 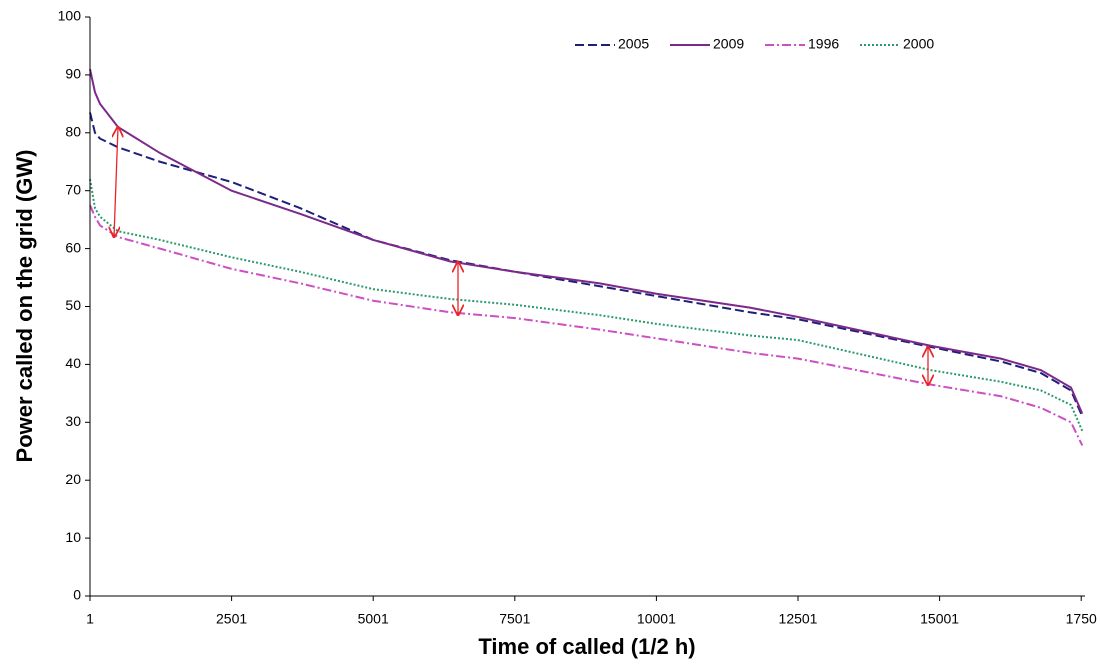 I want to click on legend-label: 2005, so click(x=633, y=44).